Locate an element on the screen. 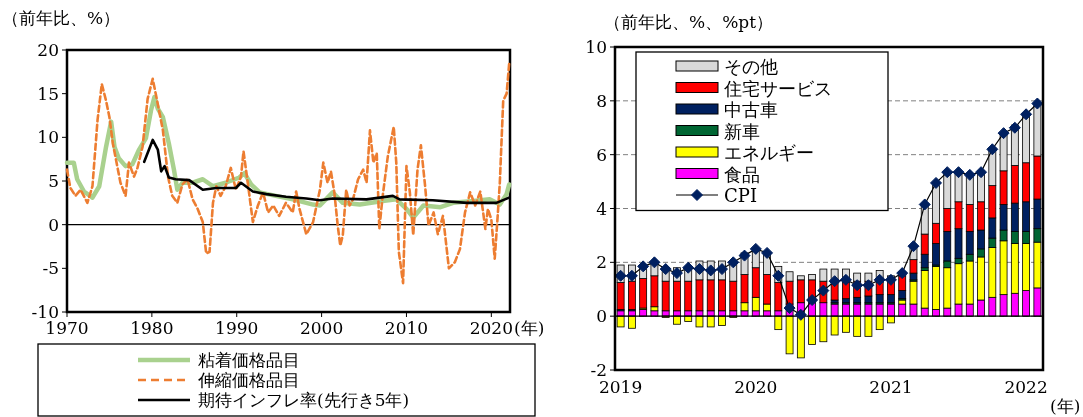 Image resolution: width=1083 pixels, height=417 pixels. legend-label: 中古車 is located at coordinates (751, 109).